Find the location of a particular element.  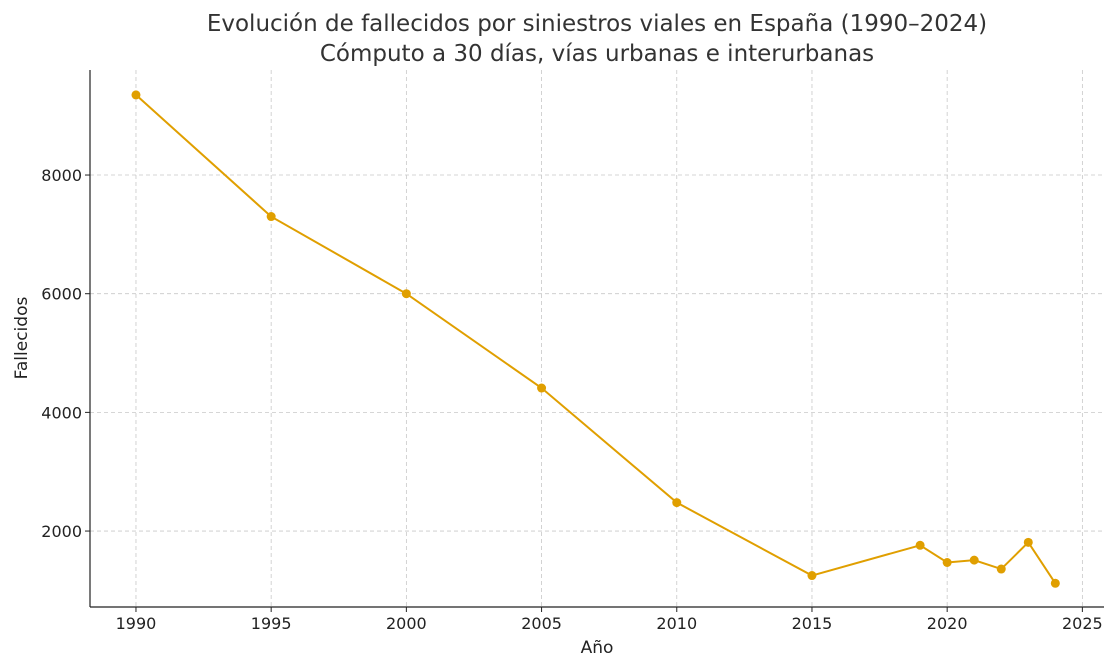

data-point-2010 is located at coordinates (677, 503).